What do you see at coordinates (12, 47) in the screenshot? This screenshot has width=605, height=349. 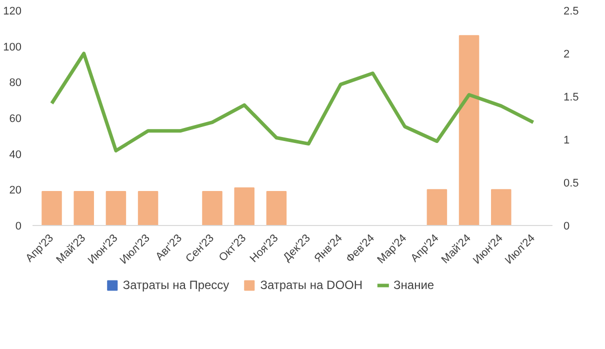 I see `y-tick-label: 100` at bounding box center [12, 47].